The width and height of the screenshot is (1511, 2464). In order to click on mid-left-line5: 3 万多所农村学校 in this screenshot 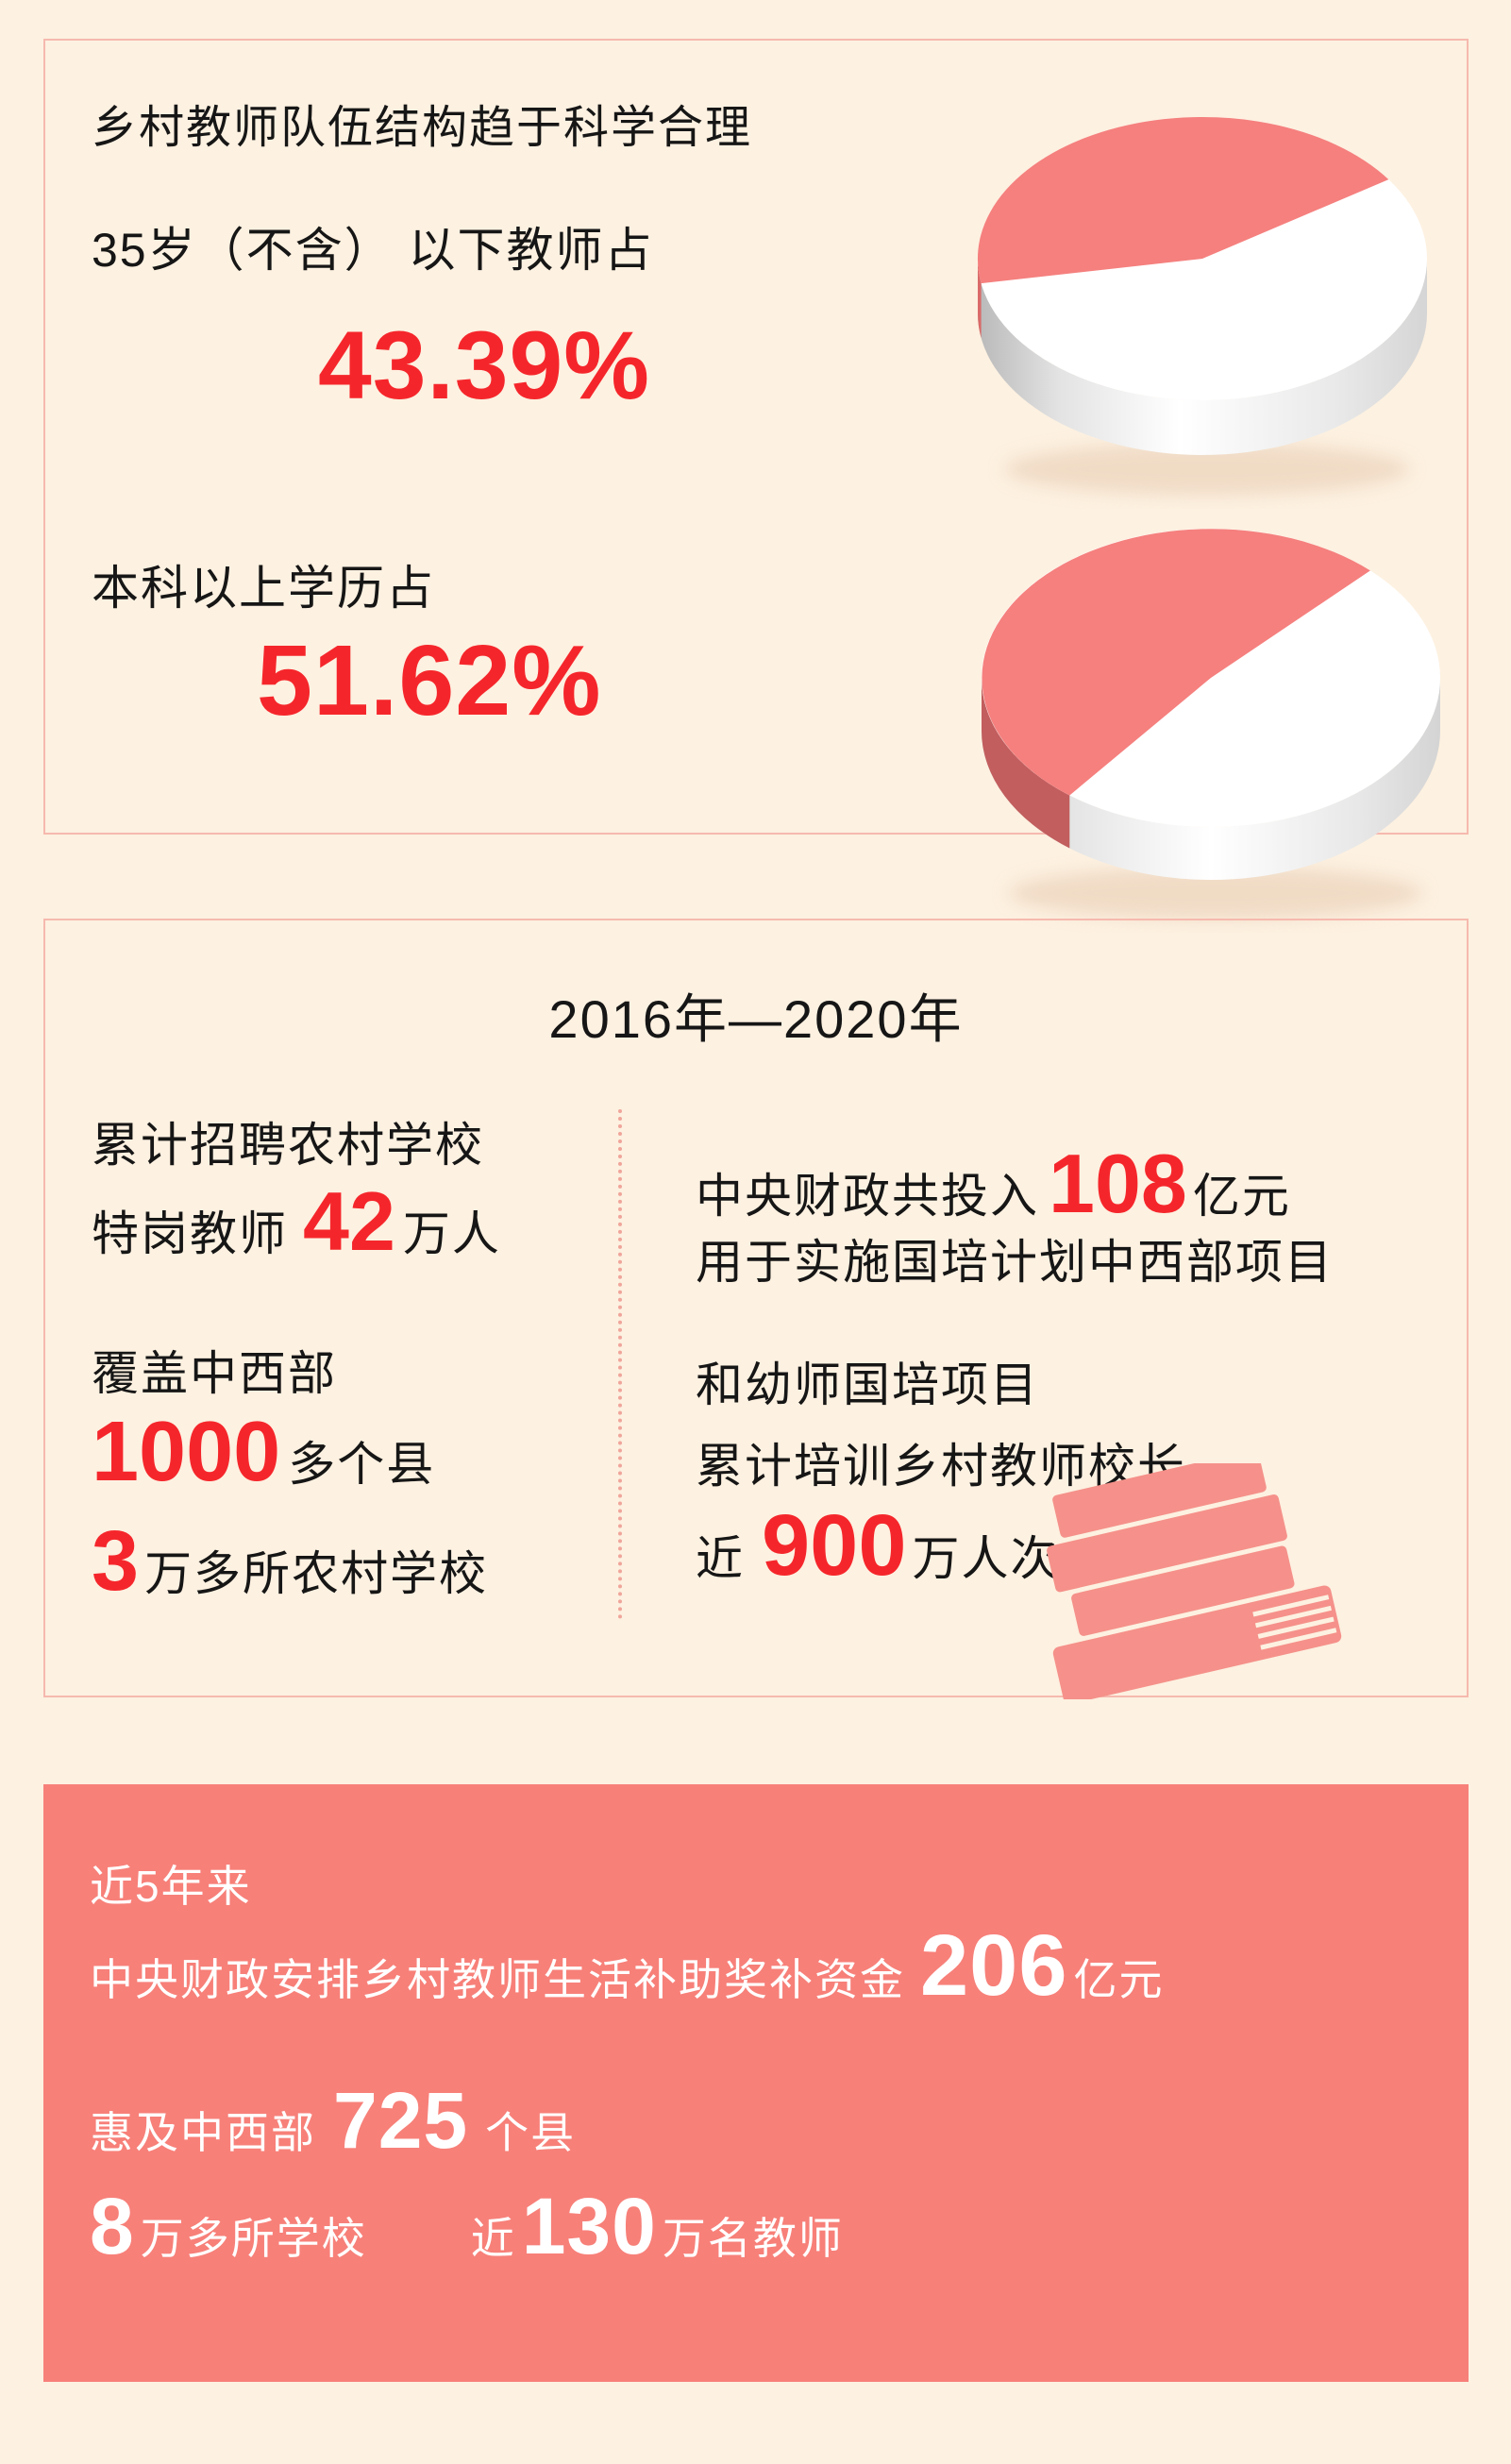, I will do `click(290, 1562)`.